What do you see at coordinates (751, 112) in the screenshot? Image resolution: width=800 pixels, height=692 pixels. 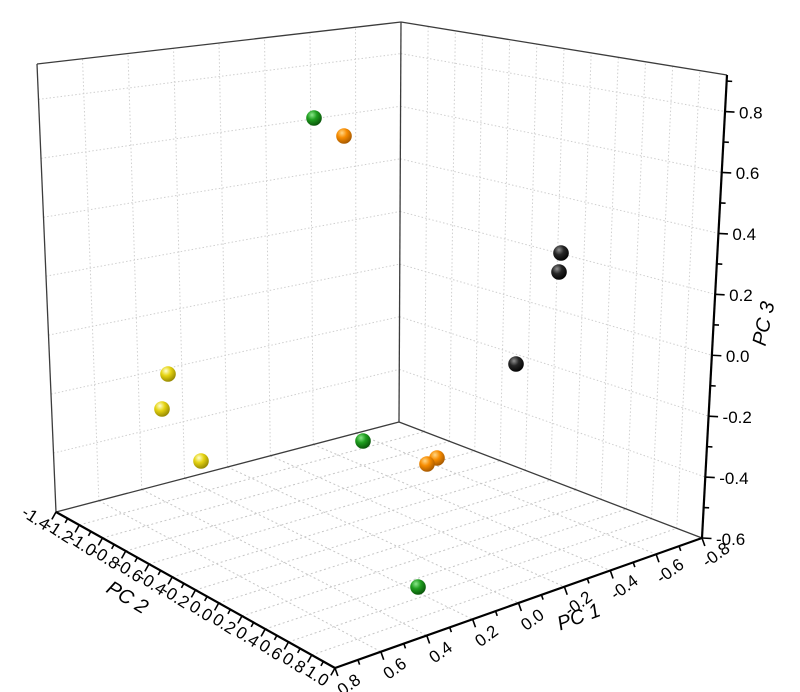 I see `tick-label: 0.8` at bounding box center [751, 112].